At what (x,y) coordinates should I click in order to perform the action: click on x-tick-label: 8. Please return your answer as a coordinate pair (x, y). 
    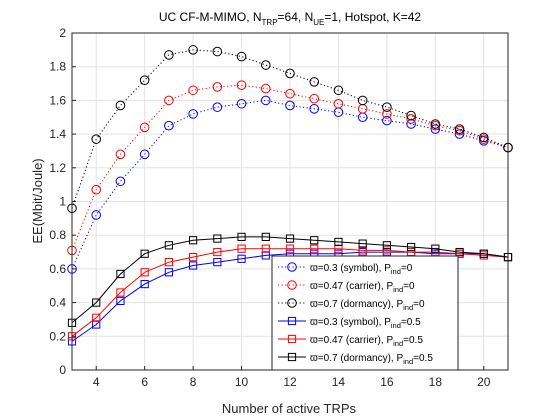
    Looking at the image, I should click on (193, 382).